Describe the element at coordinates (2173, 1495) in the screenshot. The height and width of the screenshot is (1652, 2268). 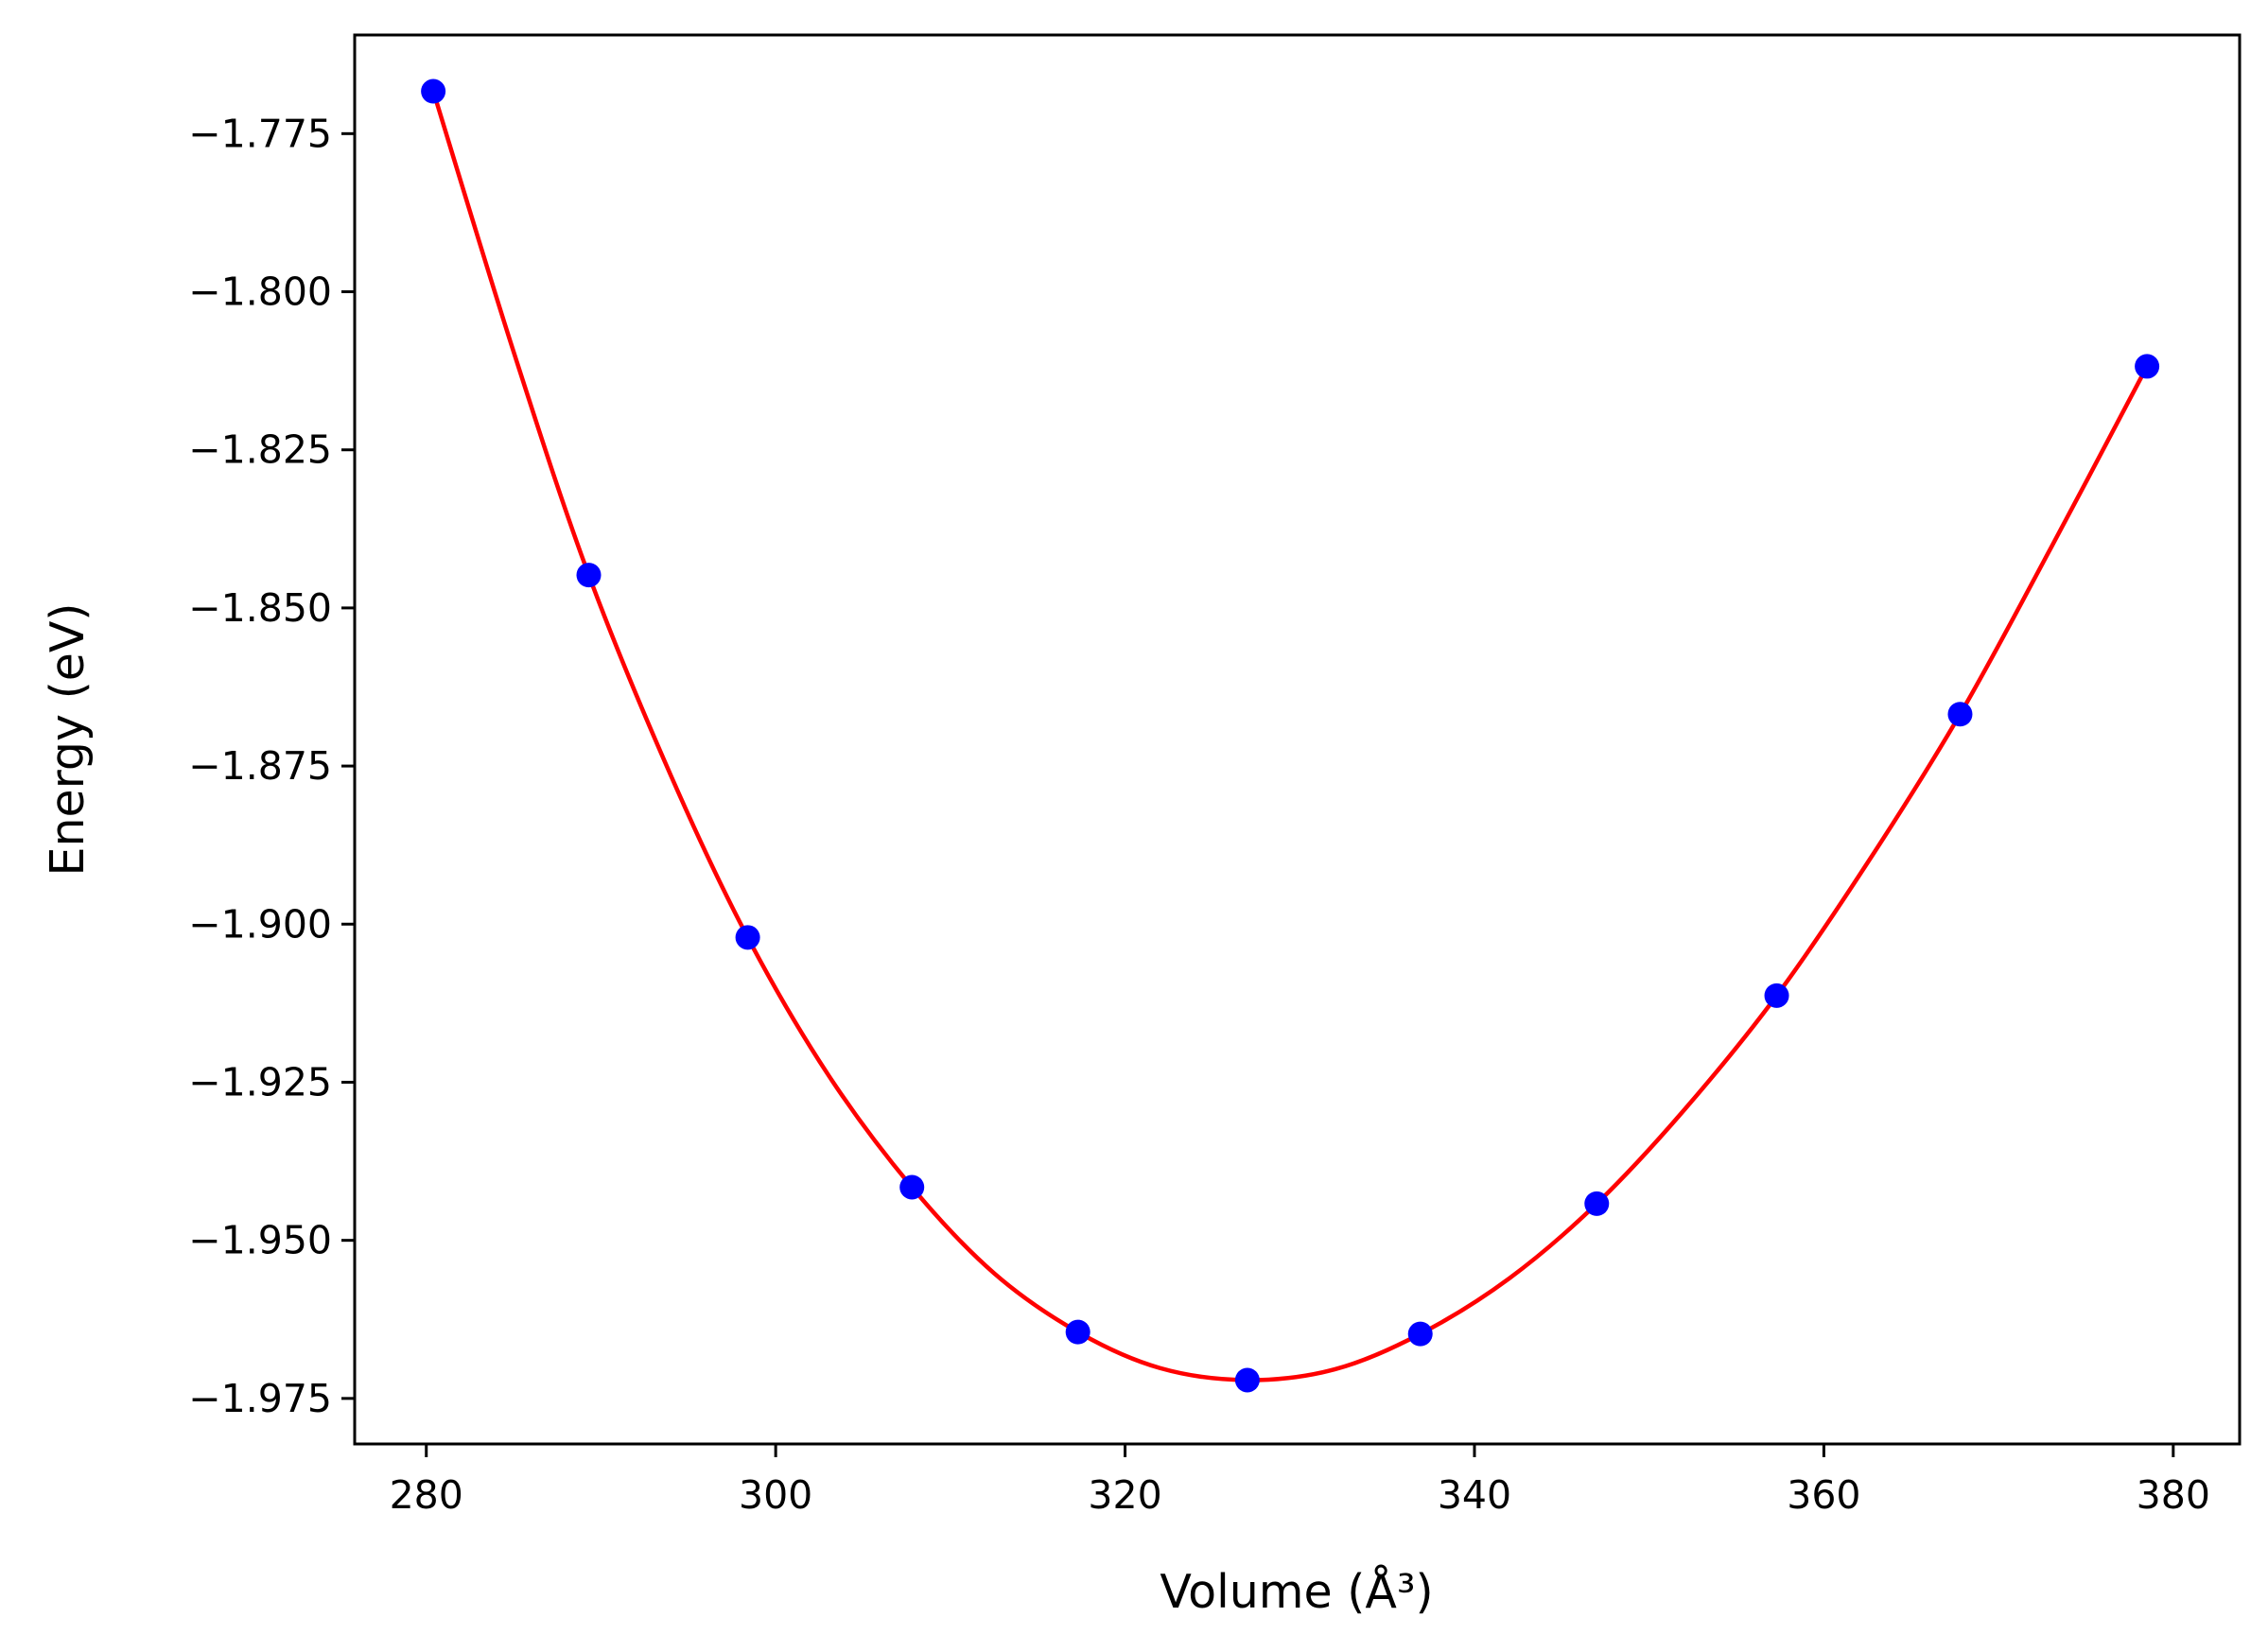
I see `x-tick-label: 380` at that location.